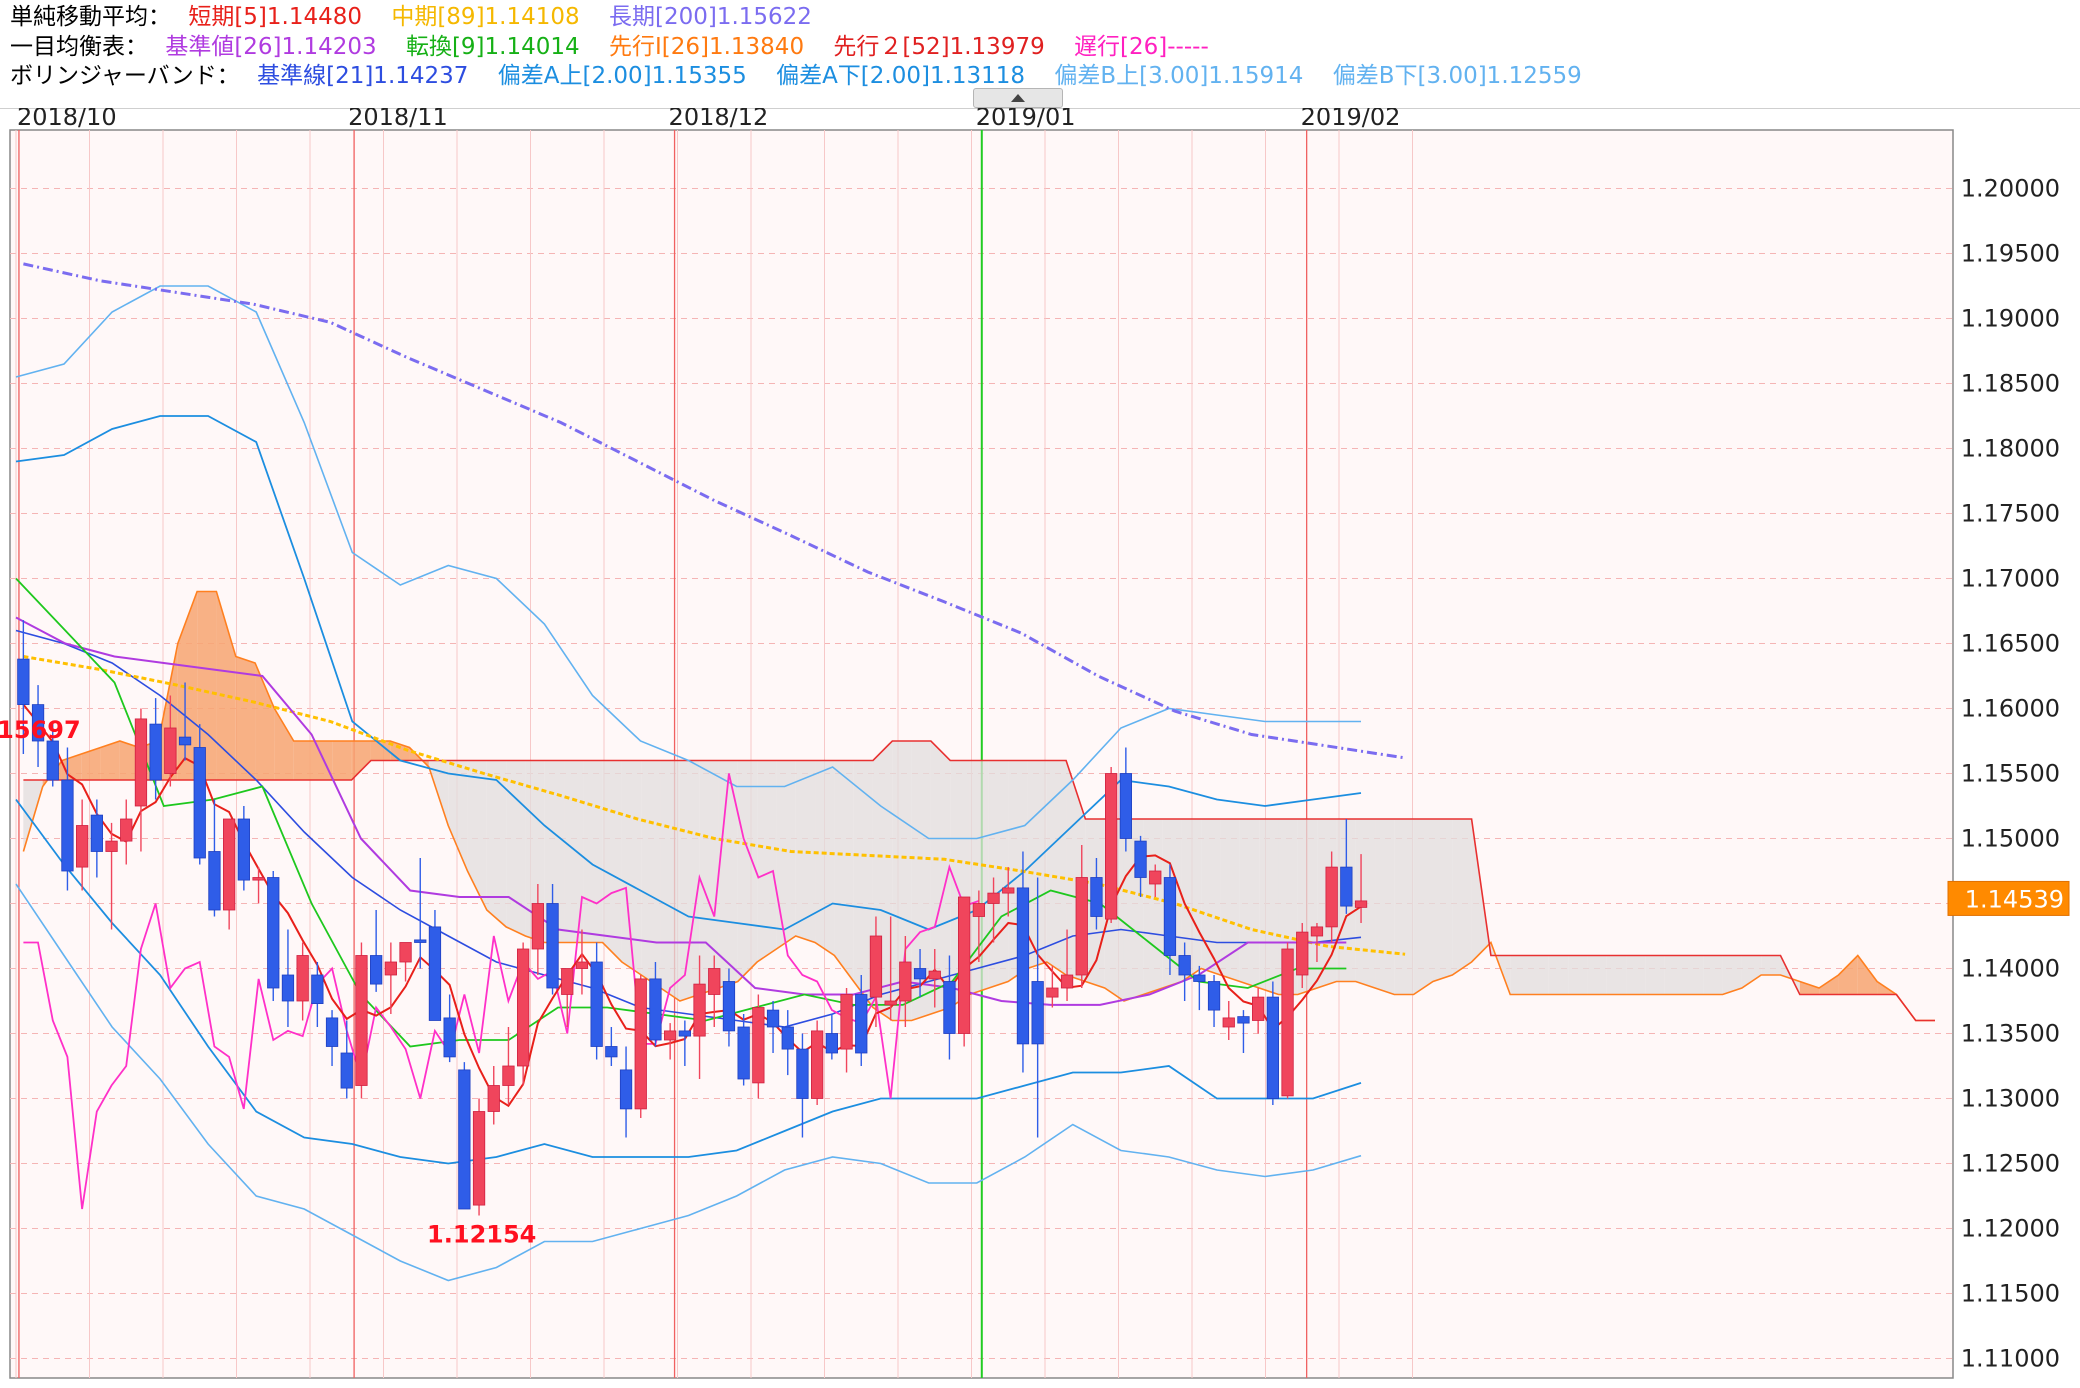  Describe the element at coordinates (1179, 76) in the screenshot. I see `bollinger-b-upper-label: 偏差B上[3.00]1.15914` at that location.